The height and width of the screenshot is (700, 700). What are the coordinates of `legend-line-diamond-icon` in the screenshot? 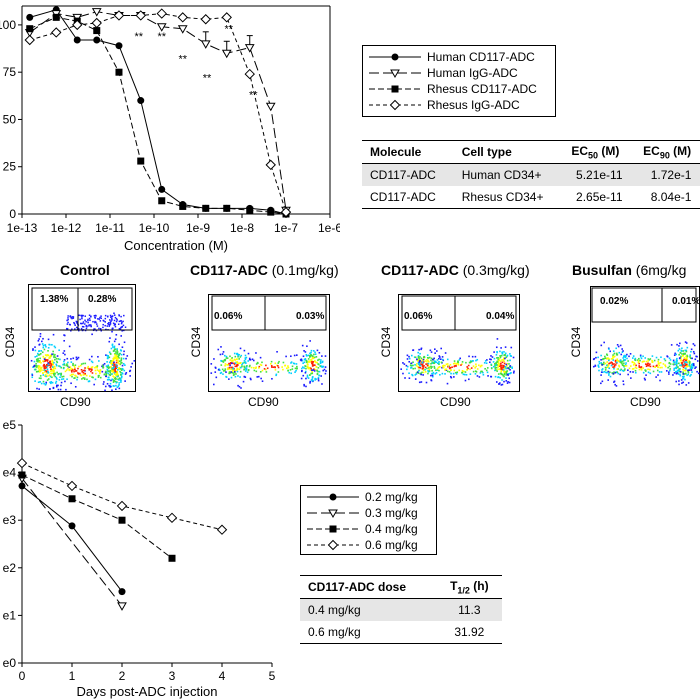 It's located at (333, 545).